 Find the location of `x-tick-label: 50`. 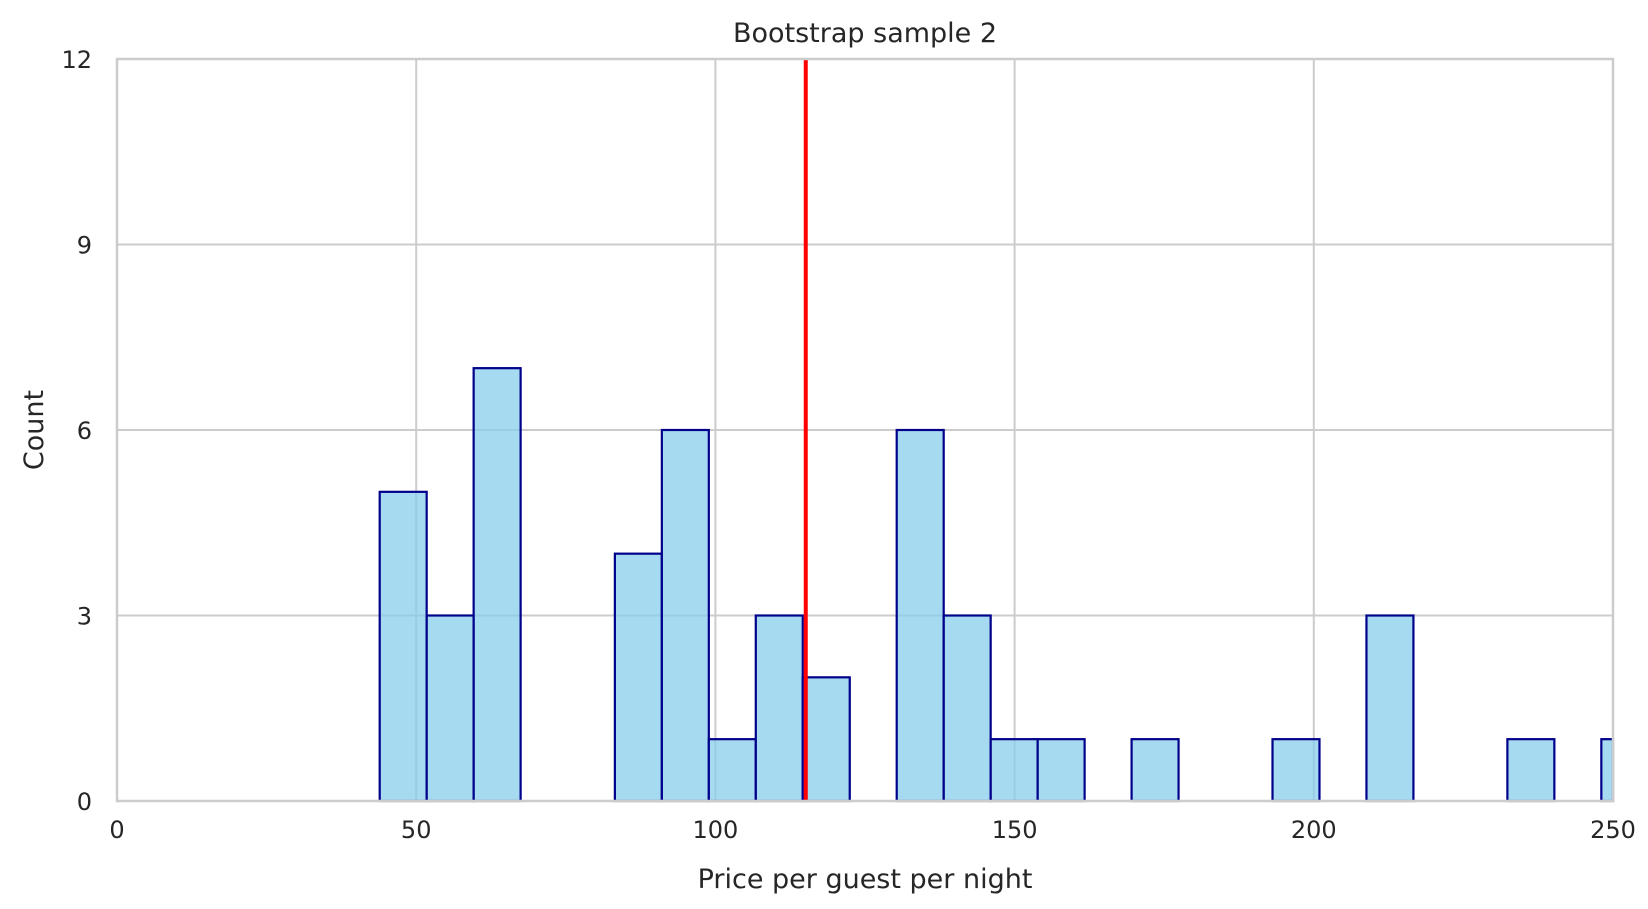

x-tick-label: 50 is located at coordinates (416, 830).